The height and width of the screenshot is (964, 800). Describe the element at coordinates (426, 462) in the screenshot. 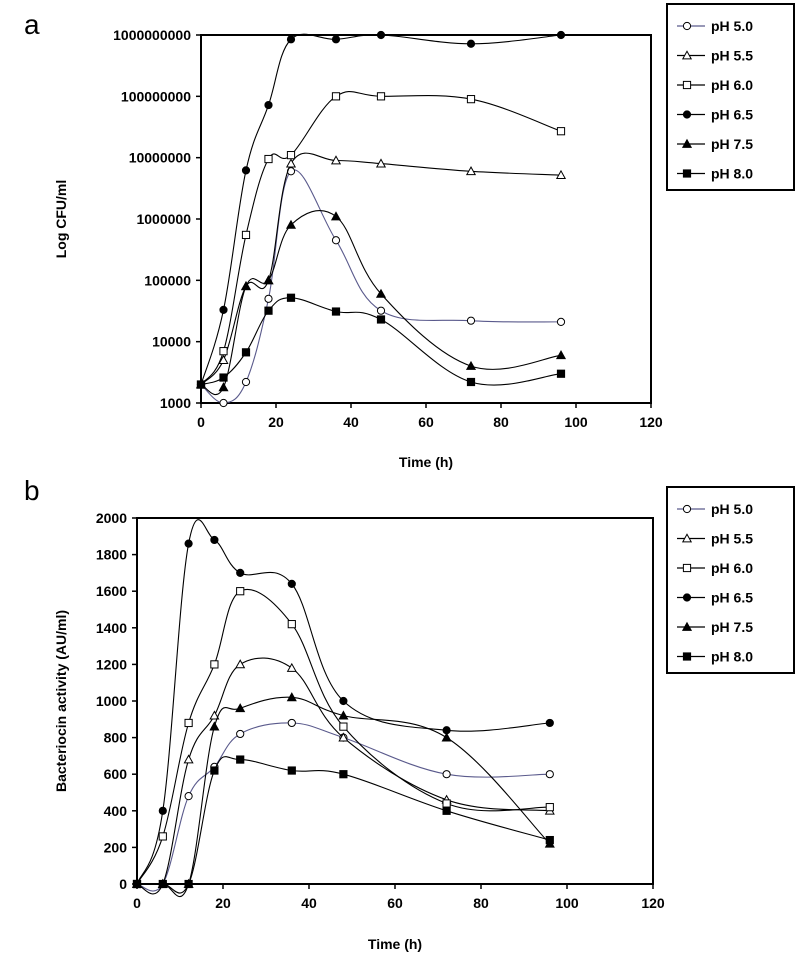

I see `x-axis-label: Time (h)` at that location.